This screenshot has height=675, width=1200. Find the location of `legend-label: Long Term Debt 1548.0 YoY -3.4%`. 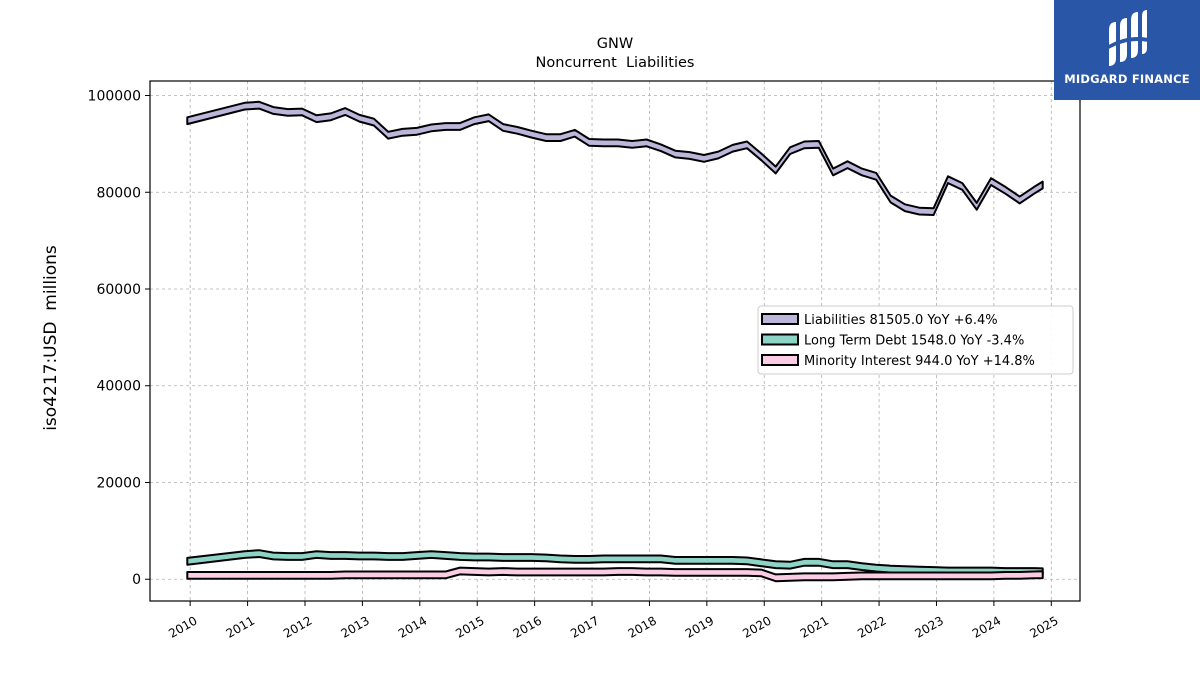

legend-label: Long Term Debt 1548.0 YoY -3.4% is located at coordinates (914, 341).